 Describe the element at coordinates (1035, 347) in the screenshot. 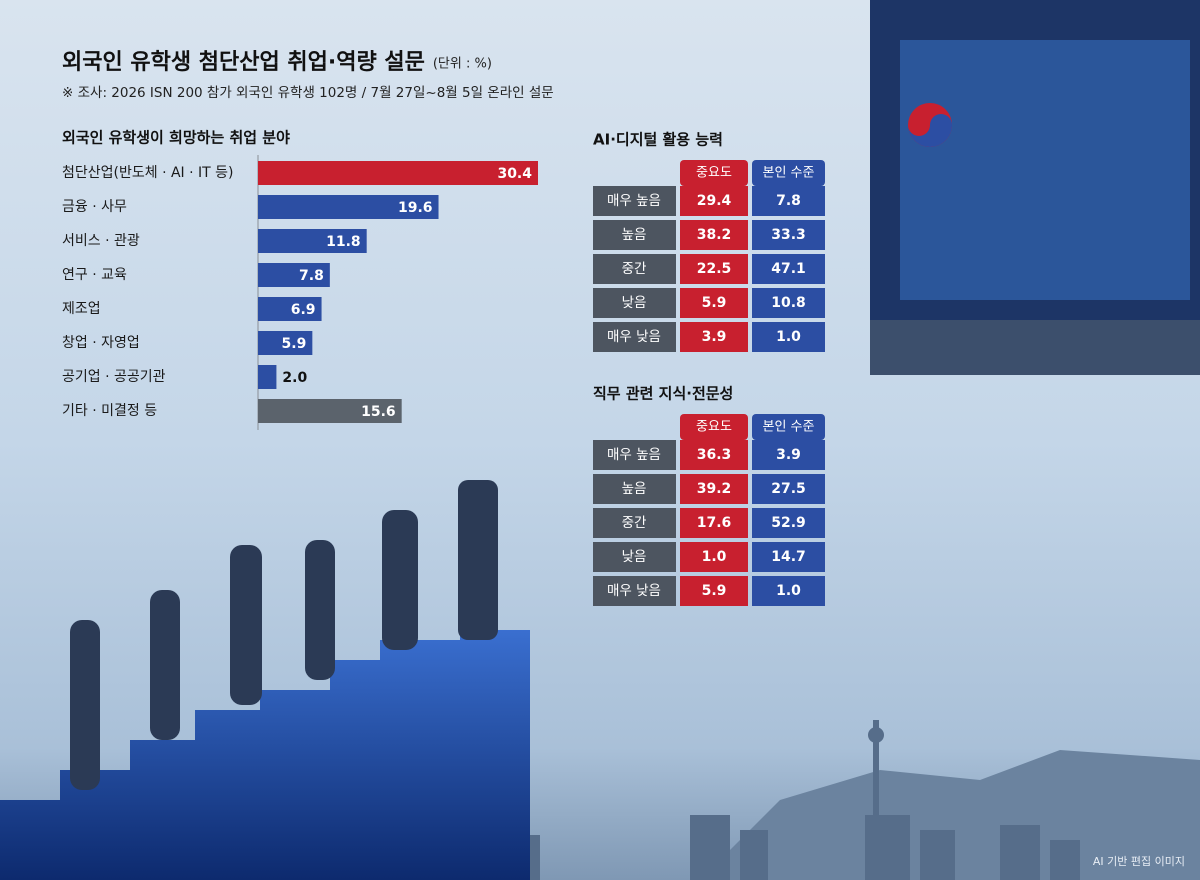

I see `building-ledge` at that location.